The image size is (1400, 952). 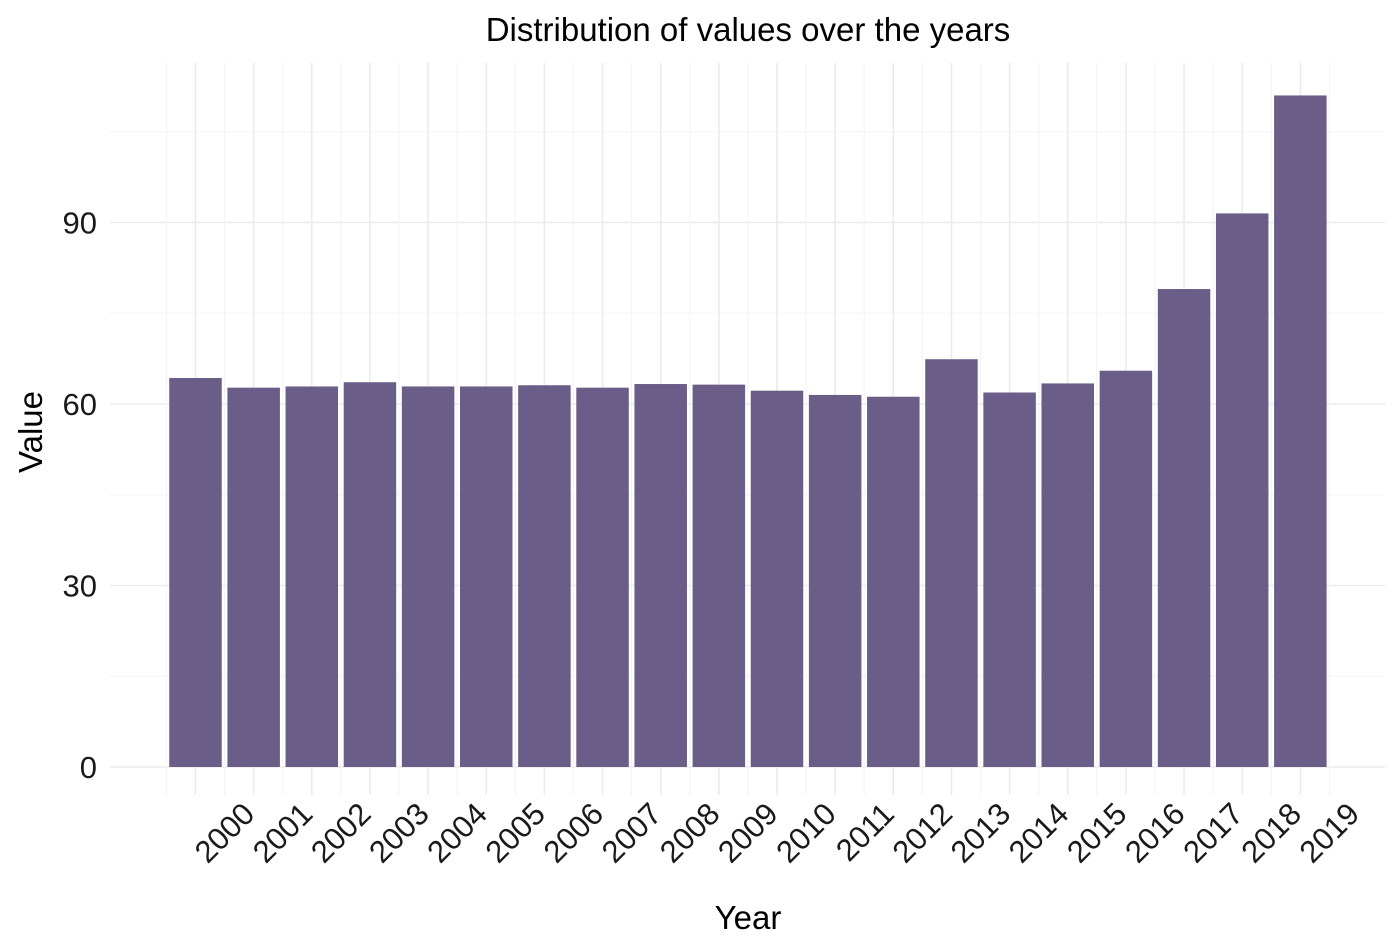 I want to click on x-tick-label: 2014, so click(x=1039, y=833).